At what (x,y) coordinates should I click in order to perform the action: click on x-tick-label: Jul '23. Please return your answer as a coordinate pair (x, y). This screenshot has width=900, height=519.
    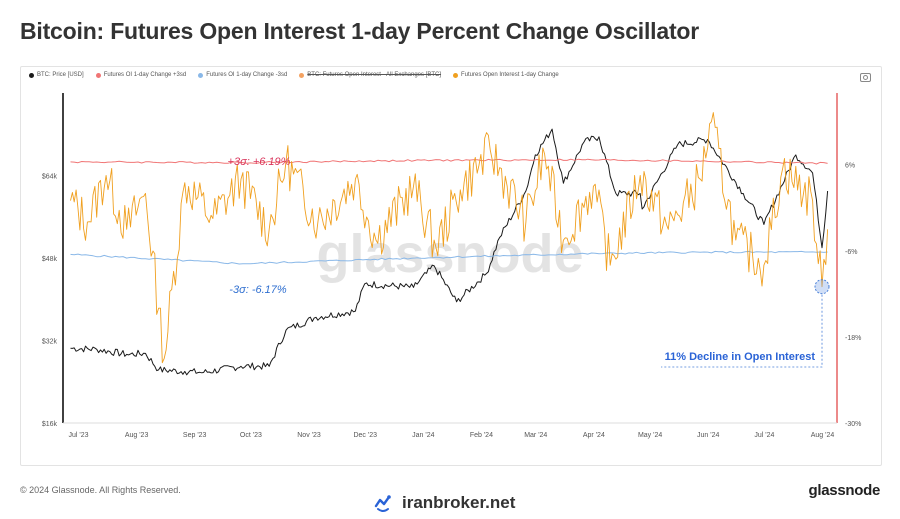
    Looking at the image, I should click on (78, 435).